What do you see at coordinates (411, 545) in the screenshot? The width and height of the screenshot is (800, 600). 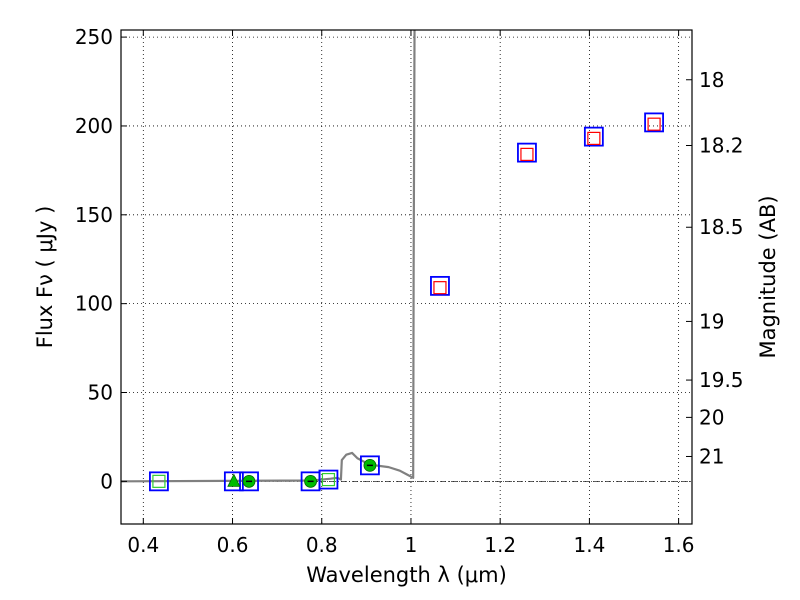 I see `x-tick-label: 1` at bounding box center [411, 545].